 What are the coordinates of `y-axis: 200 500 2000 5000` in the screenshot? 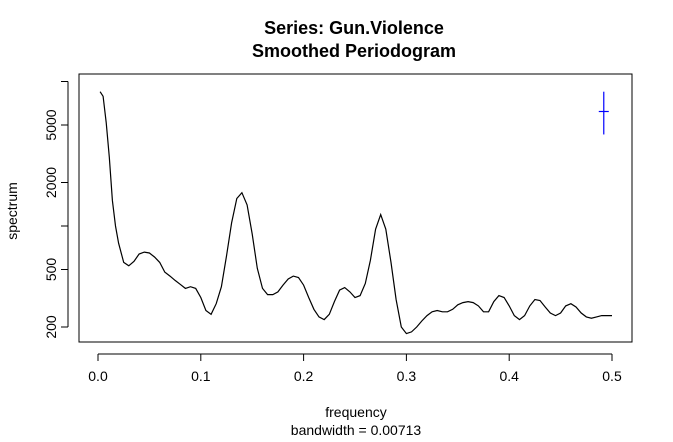 It's located at (56, 210).